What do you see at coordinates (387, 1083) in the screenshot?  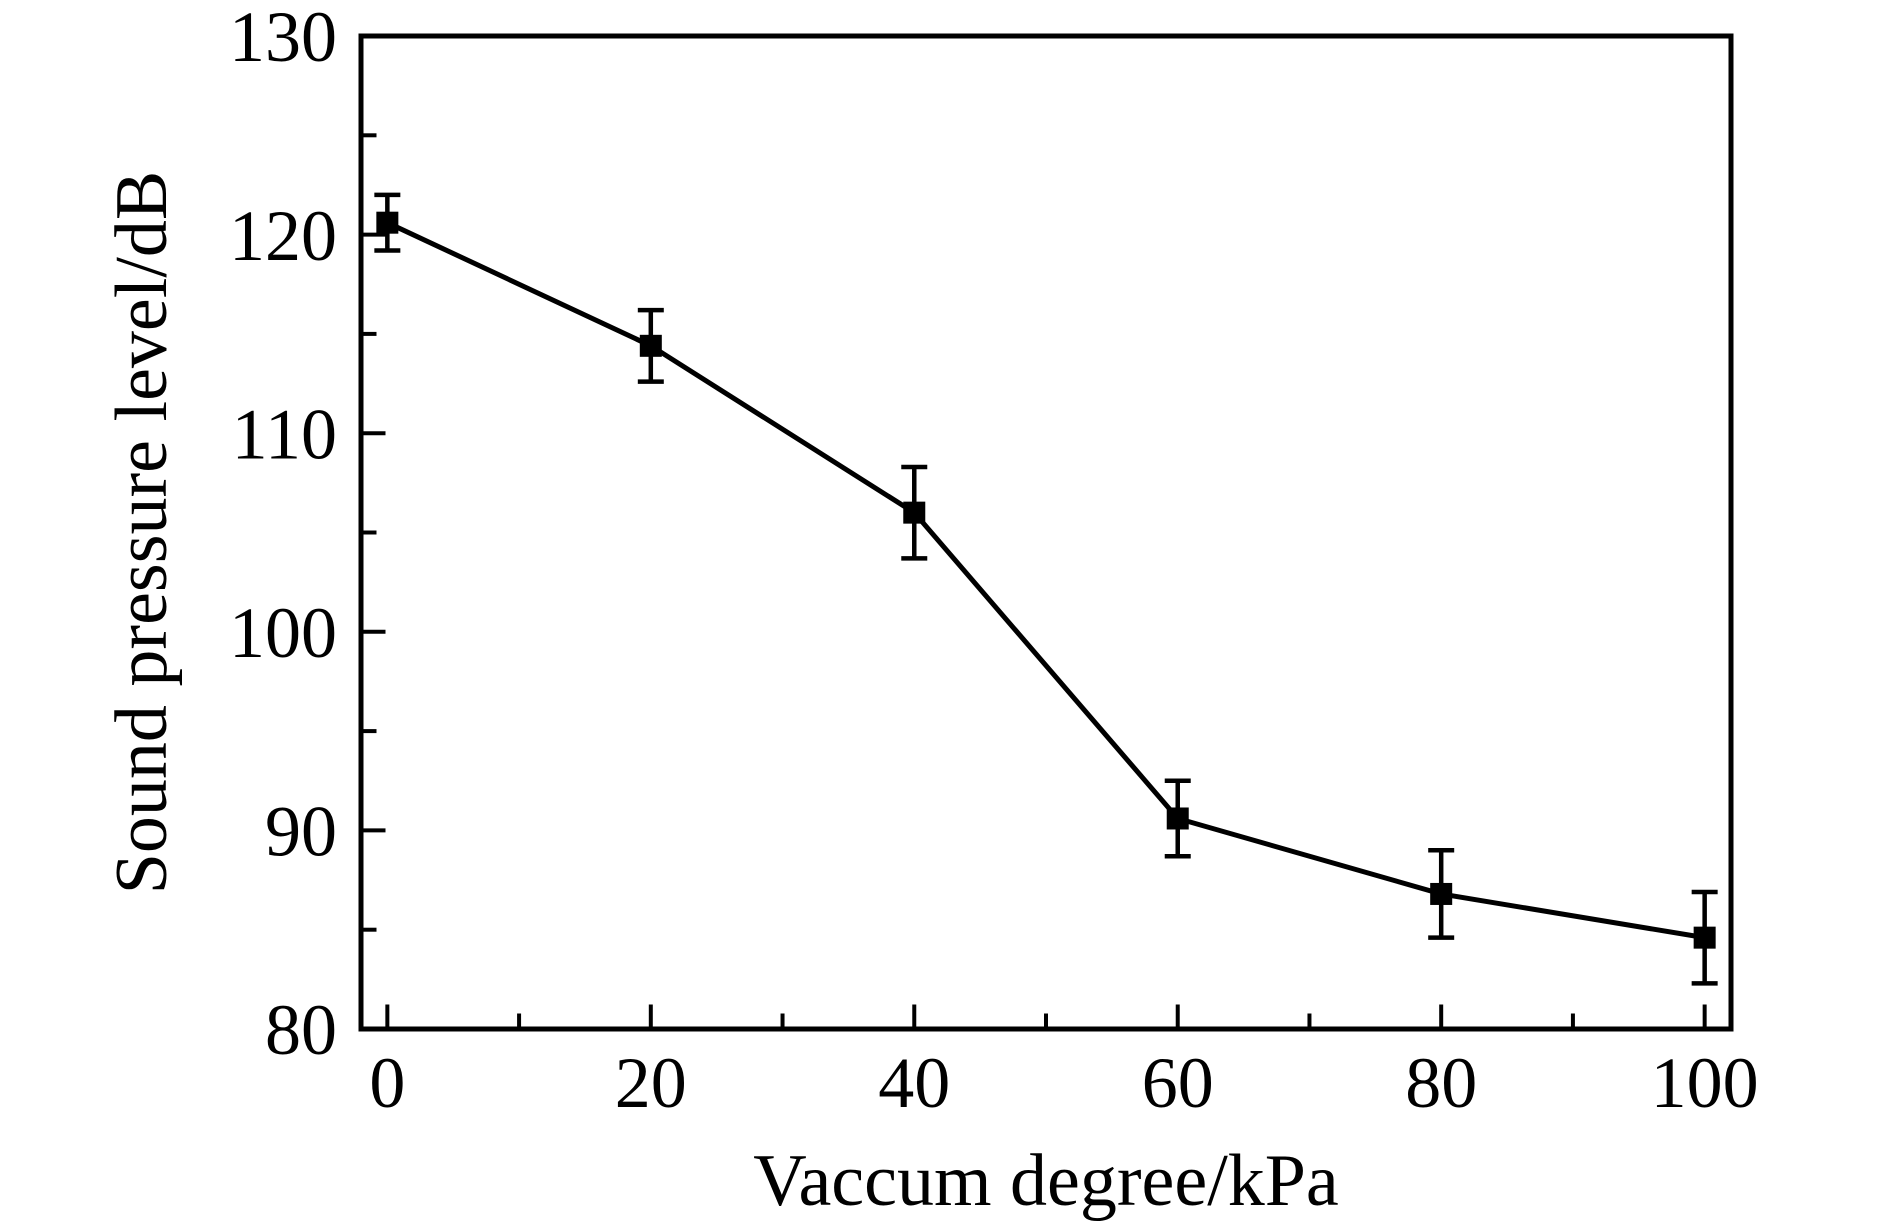 I see `x-tick-label: 0` at bounding box center [387, 1083].